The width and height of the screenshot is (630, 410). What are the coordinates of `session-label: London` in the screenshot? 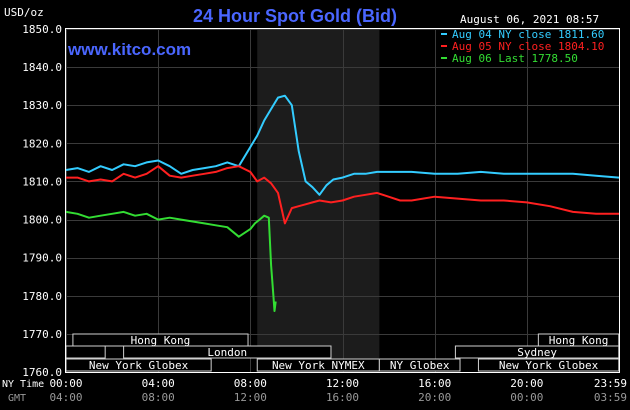 It's located at (227, 352).